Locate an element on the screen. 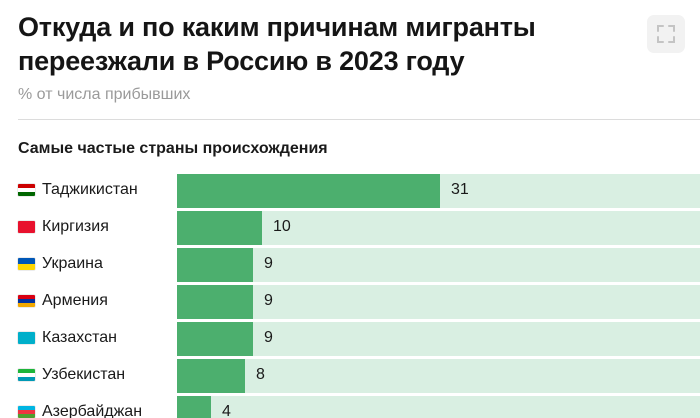 The image size is (700, 418). bar-row: Азербайджан 4 is located at coordinates (350, 406).